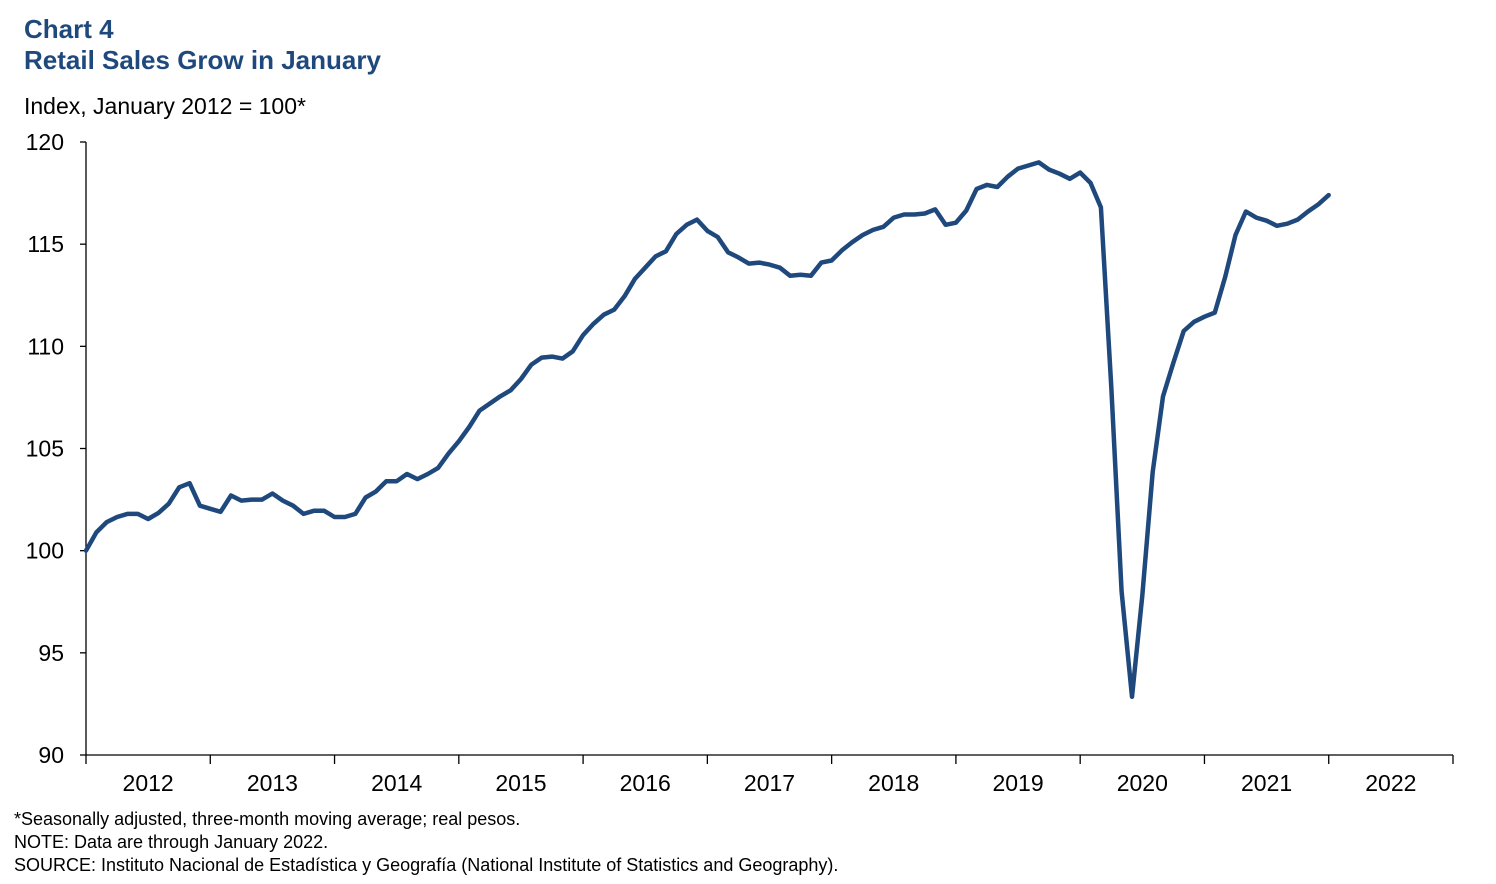  What do you see at coordinates (645, 783) in the screenshot?
I see `x-tick-label: 2016` at bounding box center [645, 783].